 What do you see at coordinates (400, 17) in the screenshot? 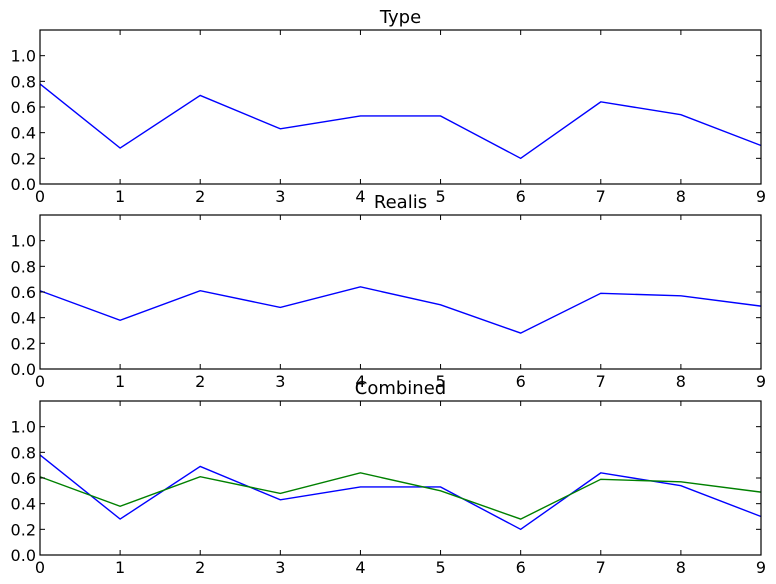
I see `chart-title: Type` at bounding box center [400, 17].